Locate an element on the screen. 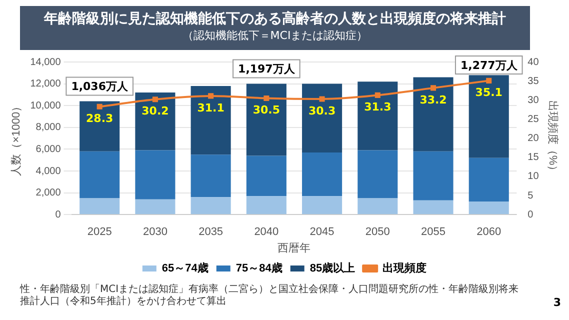 The width and height of the screenshot is (569, 320). data-label: 31.3 is located at coordinates (378, 107).